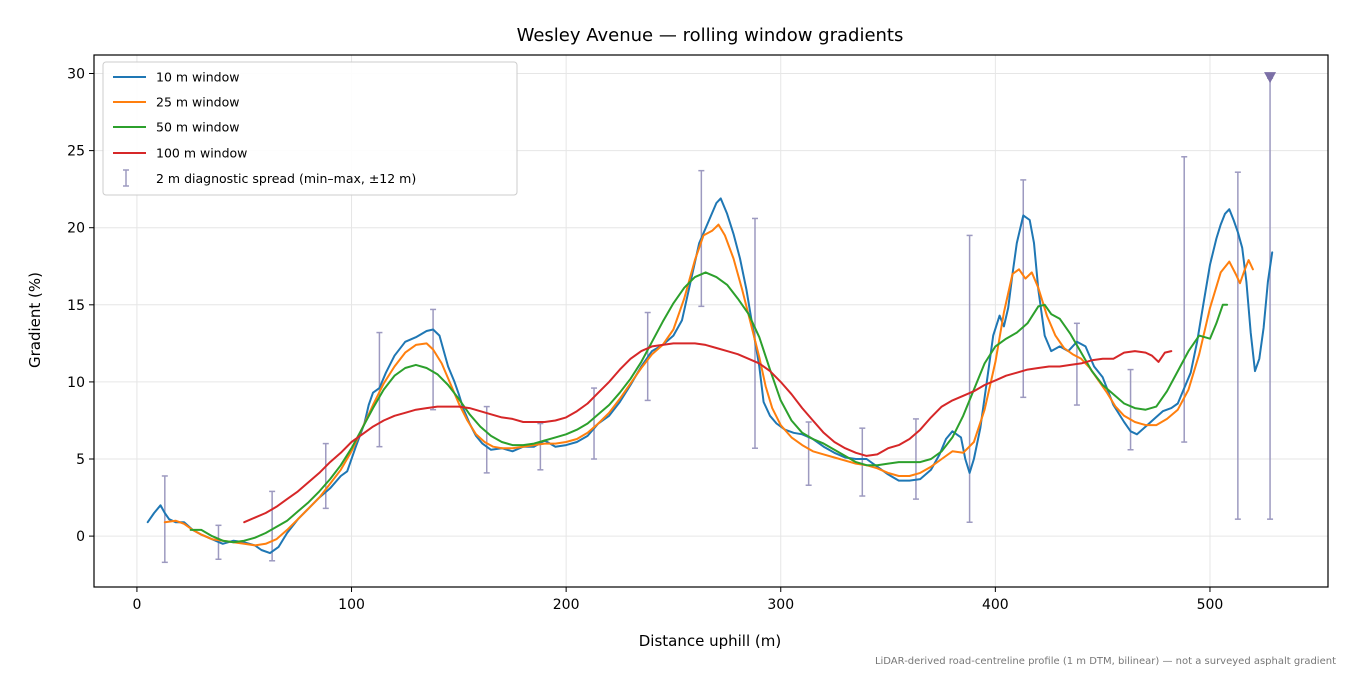 The width and height of the screenshot is (1350, 675). Describe the element at coordinates (1210, 605) in the screenshot. I see `x-tick-label: 500` at that location.